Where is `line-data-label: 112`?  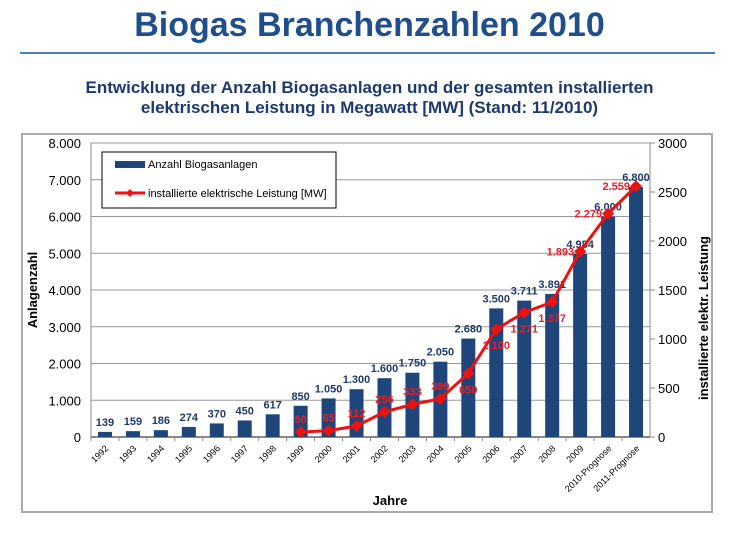
line-data-label: 112 is located at coordinates (357, 414).